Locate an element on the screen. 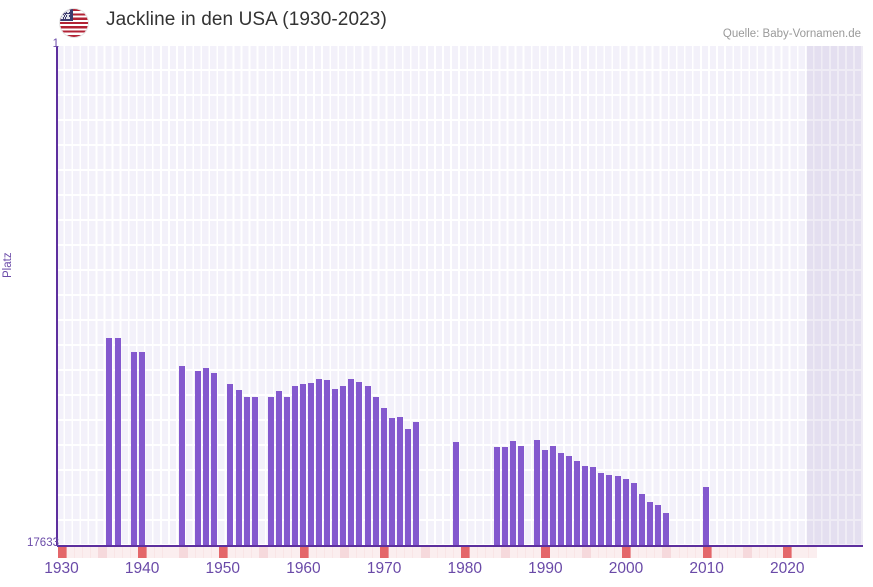 The image size is (873, 587). x-axis-tick-label: 1990 is located at coordinates (545, 568).